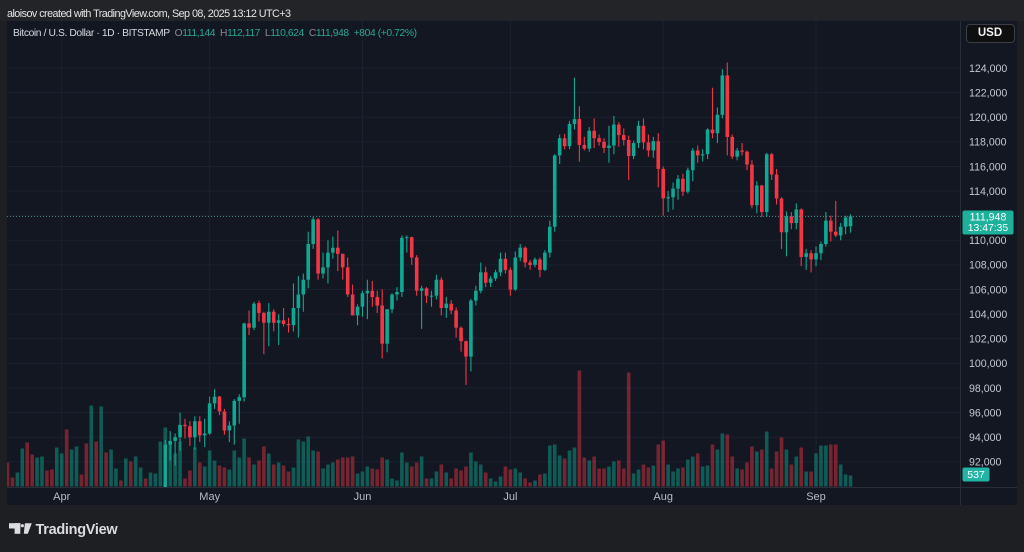  What do you see at coordinates (985, 463) in the screenshot?
I see `svg-text: 92,000` at bounding box center [985, 463].